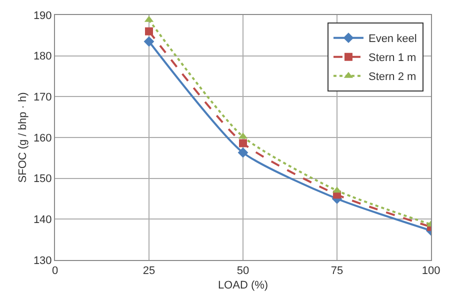 The image size is (450, 300). I want to click on x-tick-label: 25, so click(149, 271).